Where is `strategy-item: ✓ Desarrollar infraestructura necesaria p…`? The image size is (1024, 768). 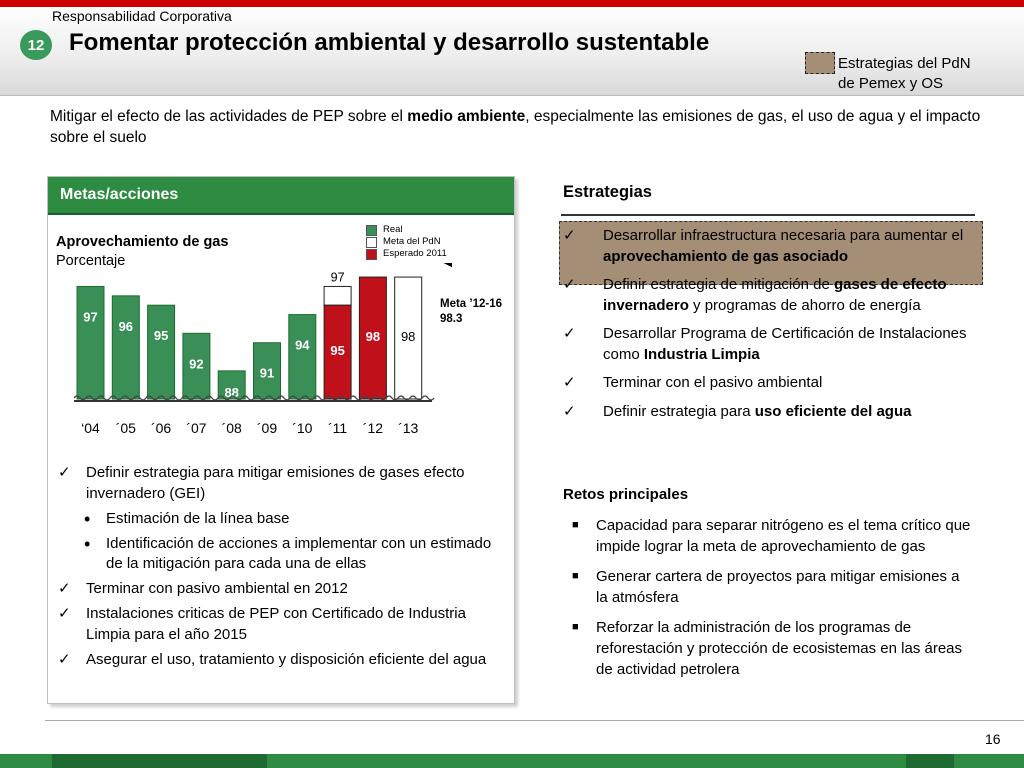 strategy-item: ✓ Desarrollar infraestructura necesaria p… is located at coordinates (769, 246).